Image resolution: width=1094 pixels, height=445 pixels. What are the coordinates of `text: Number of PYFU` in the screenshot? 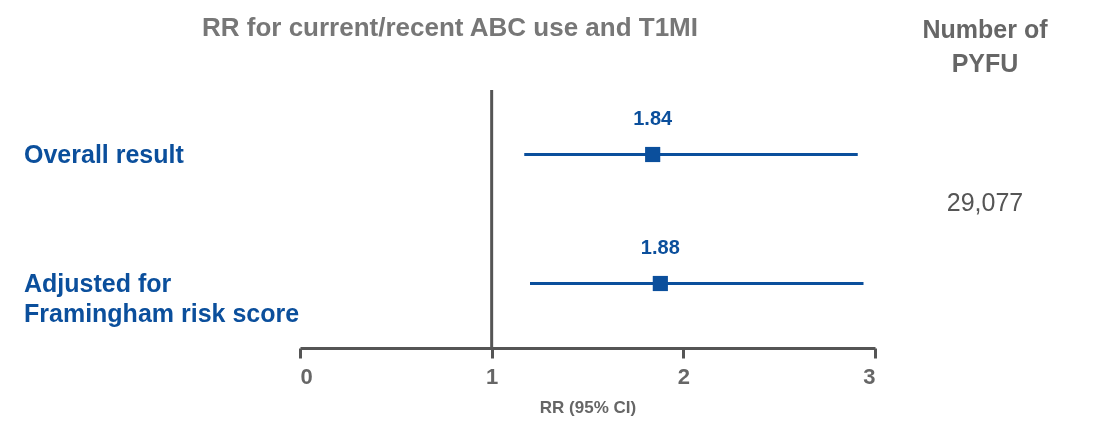 It's located at (985, 46).